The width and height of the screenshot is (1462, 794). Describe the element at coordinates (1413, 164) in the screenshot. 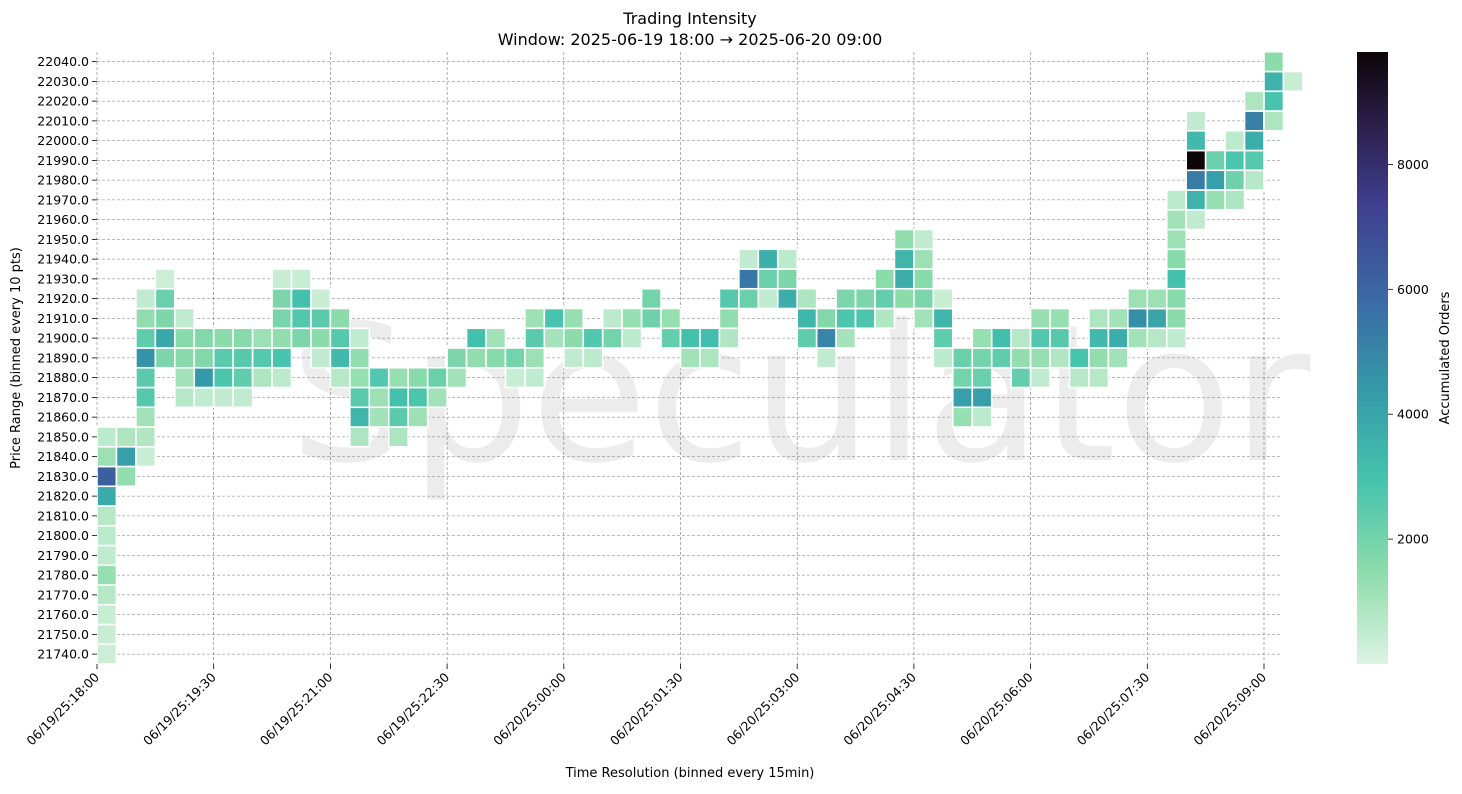

I see `colorbar-tick-label: 8000` at that location.